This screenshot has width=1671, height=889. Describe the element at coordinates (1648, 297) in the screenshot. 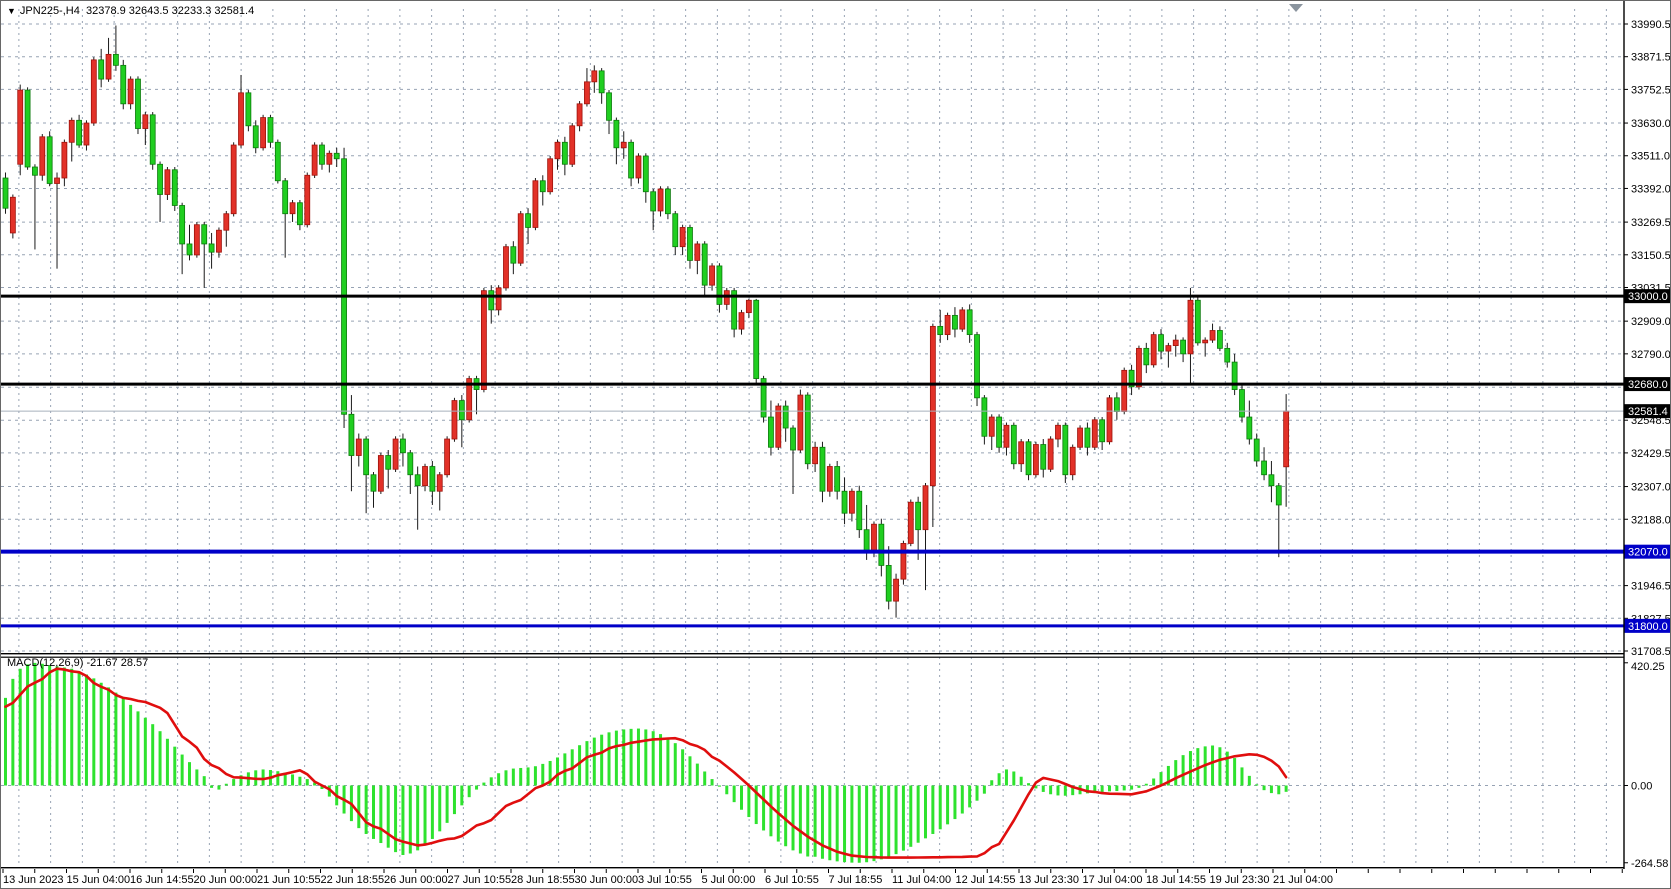

I see `level-price-label: 33000.0` at that location.